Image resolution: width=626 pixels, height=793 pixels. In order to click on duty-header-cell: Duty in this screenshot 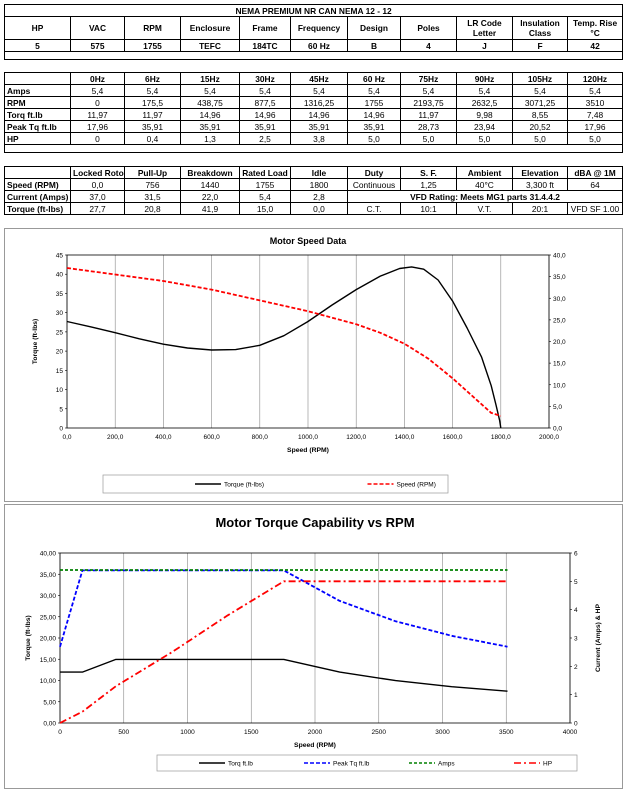, I will do `click(374, 172)`.